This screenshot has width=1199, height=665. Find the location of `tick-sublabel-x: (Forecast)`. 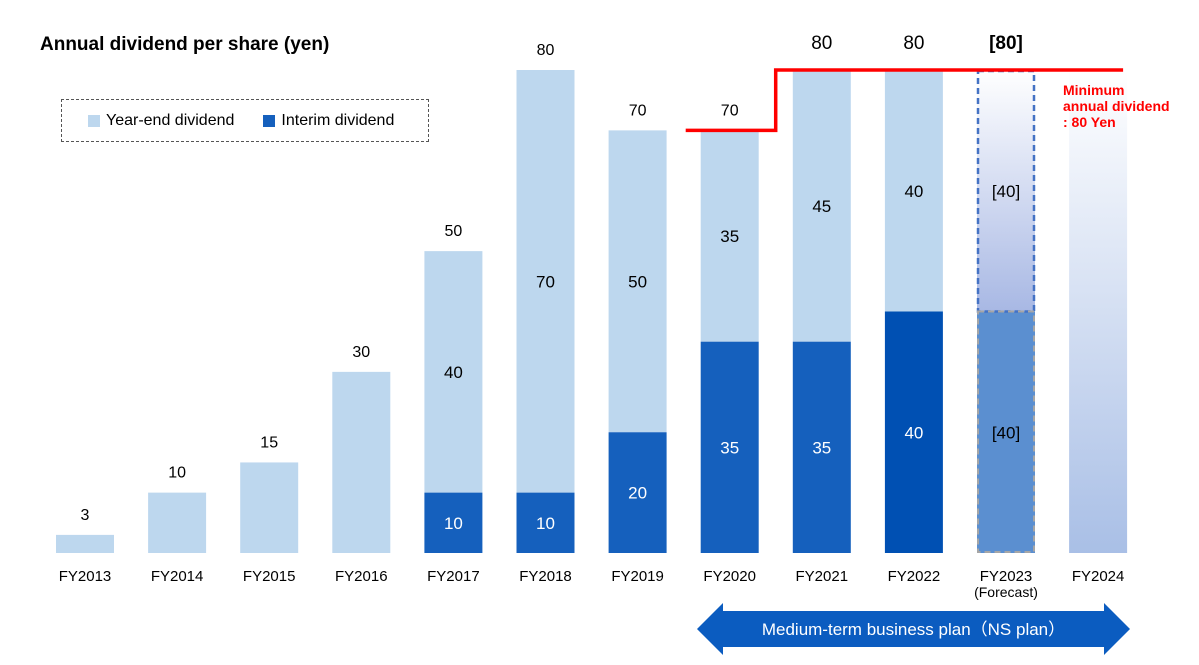

tick-sublabel-x: (Forecast) is located at coordinates (1006, 592).